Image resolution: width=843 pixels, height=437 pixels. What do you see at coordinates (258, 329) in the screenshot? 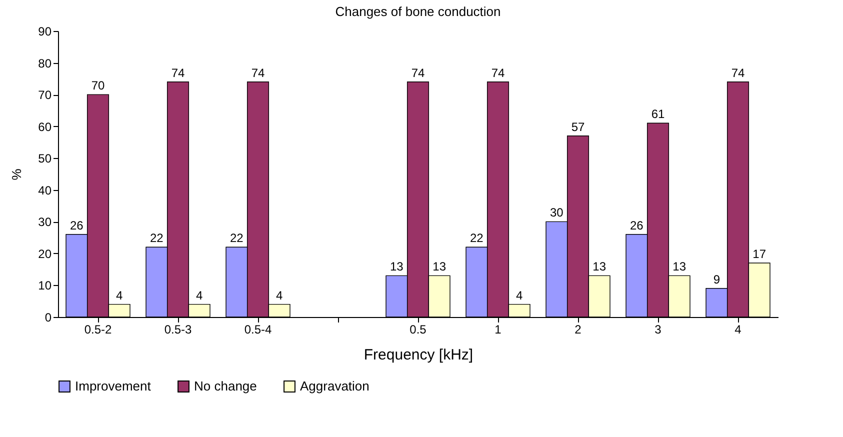
I see `x-tick-label: 0.5-4` at bounding box center [258, 329].